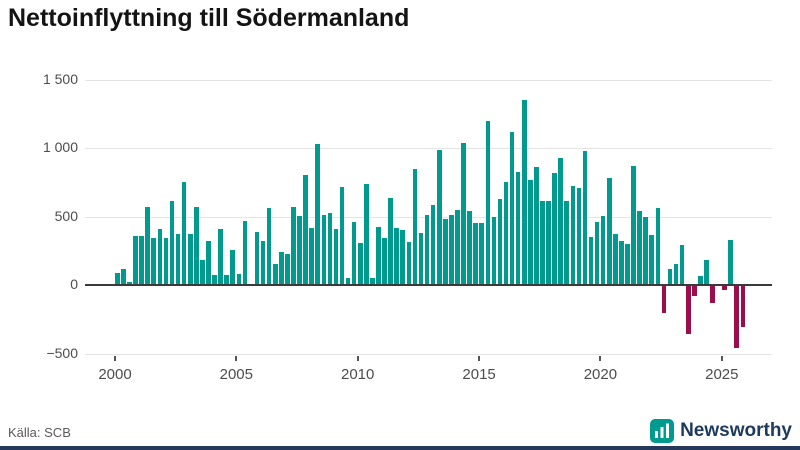 This screenshot has height=450, width=800. I want to click on y-axis-tick-label: 500, so click(66, 215).